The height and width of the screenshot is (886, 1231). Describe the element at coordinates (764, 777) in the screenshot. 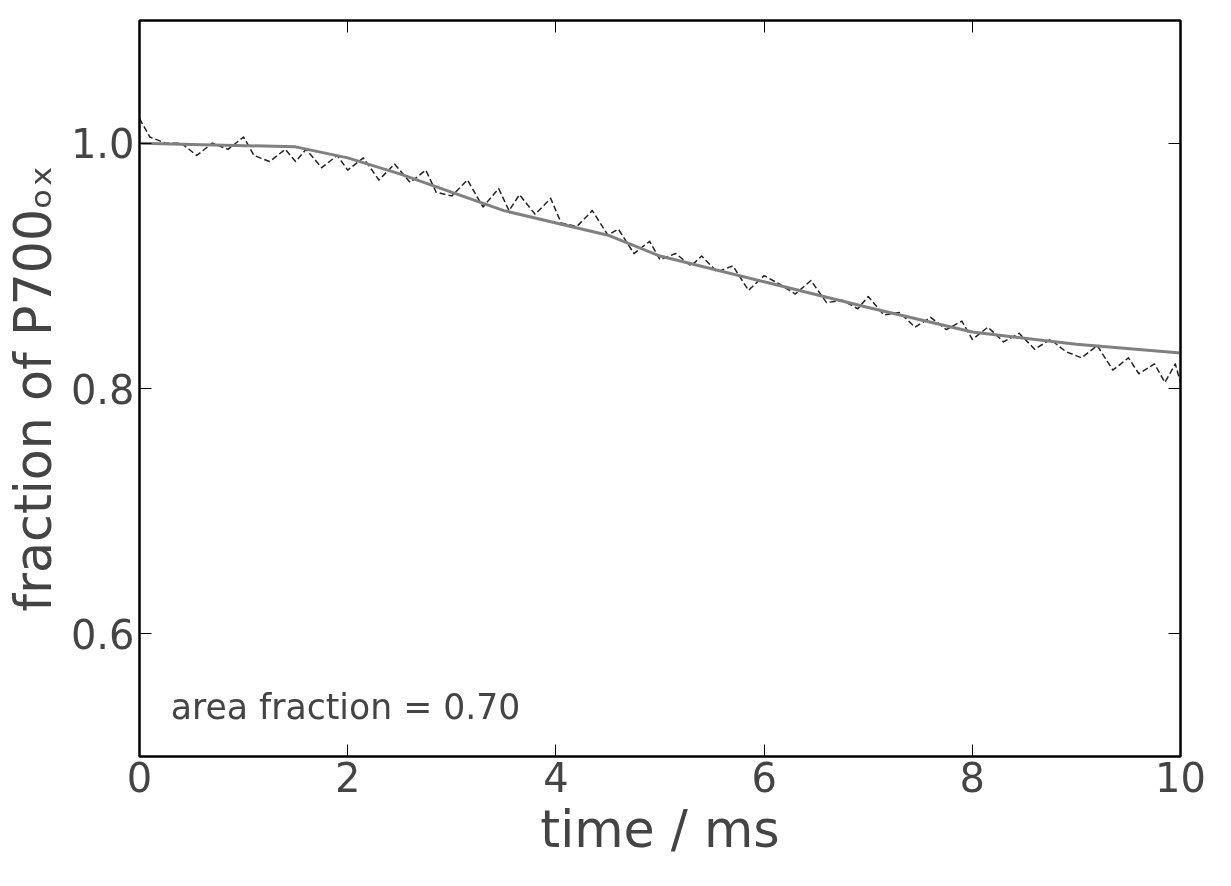

I see `x-tick-label: 6` at that location.